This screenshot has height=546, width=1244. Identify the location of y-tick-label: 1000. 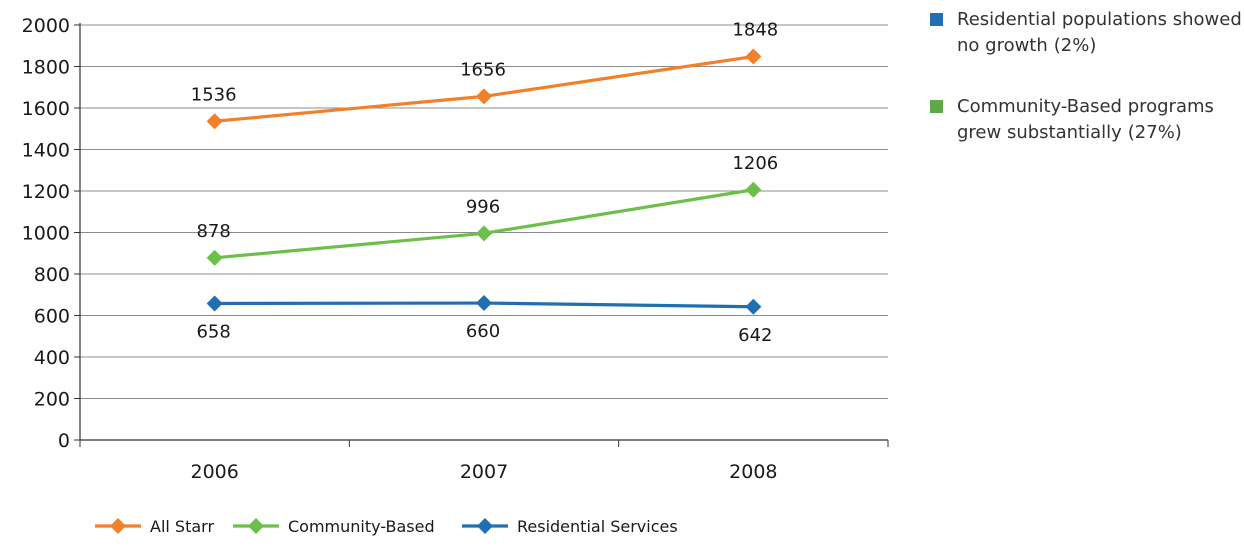
(46, 234).